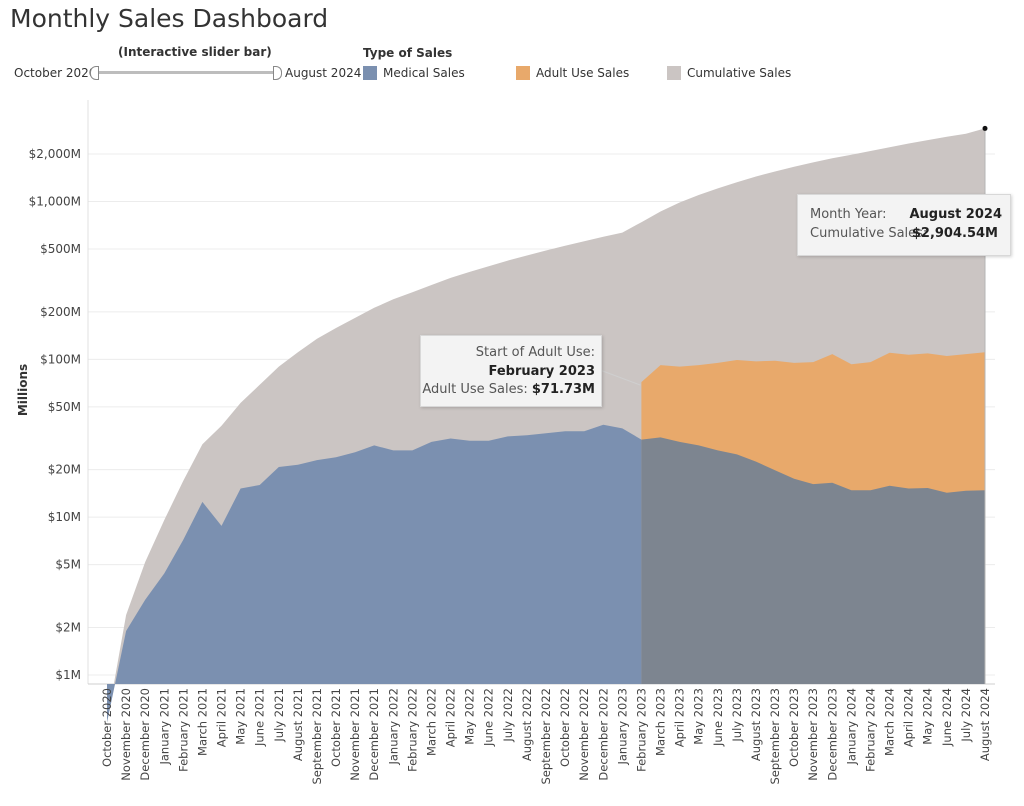 The image size is (1024, 806). What do you see at coordinates (641, 730) in the screenshot?
I see `x-tick-label: February 2023` at bounding box center [641, 730].